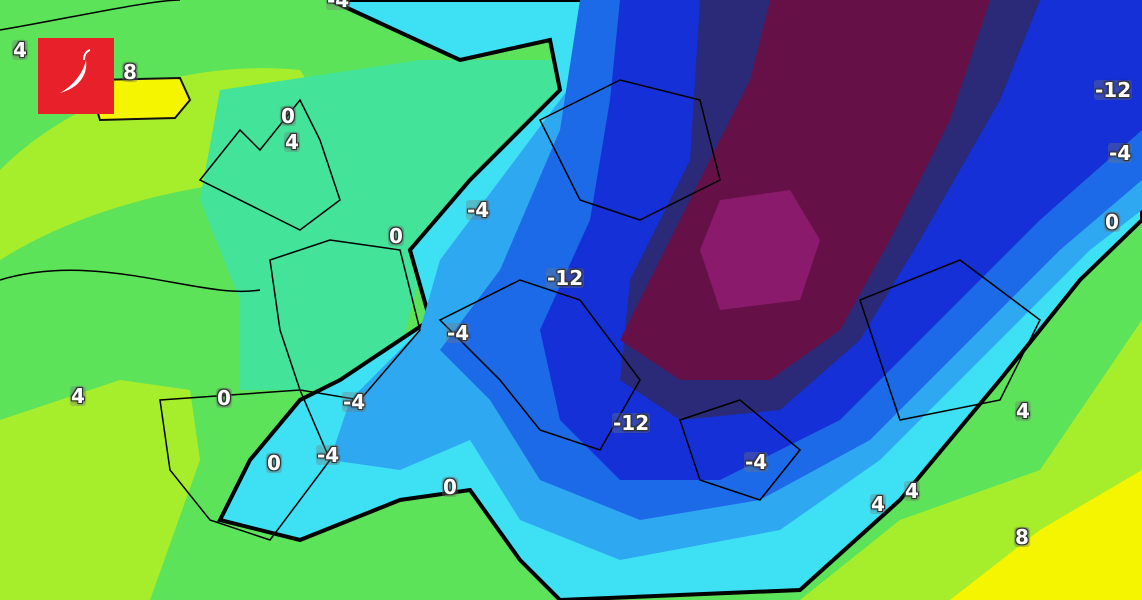 This screenshot has width=1142, height=600. What do you see at coordinates (760, 250) in the screenshot?
I see `cold-core-magenta` at bounding box center [760, 250].